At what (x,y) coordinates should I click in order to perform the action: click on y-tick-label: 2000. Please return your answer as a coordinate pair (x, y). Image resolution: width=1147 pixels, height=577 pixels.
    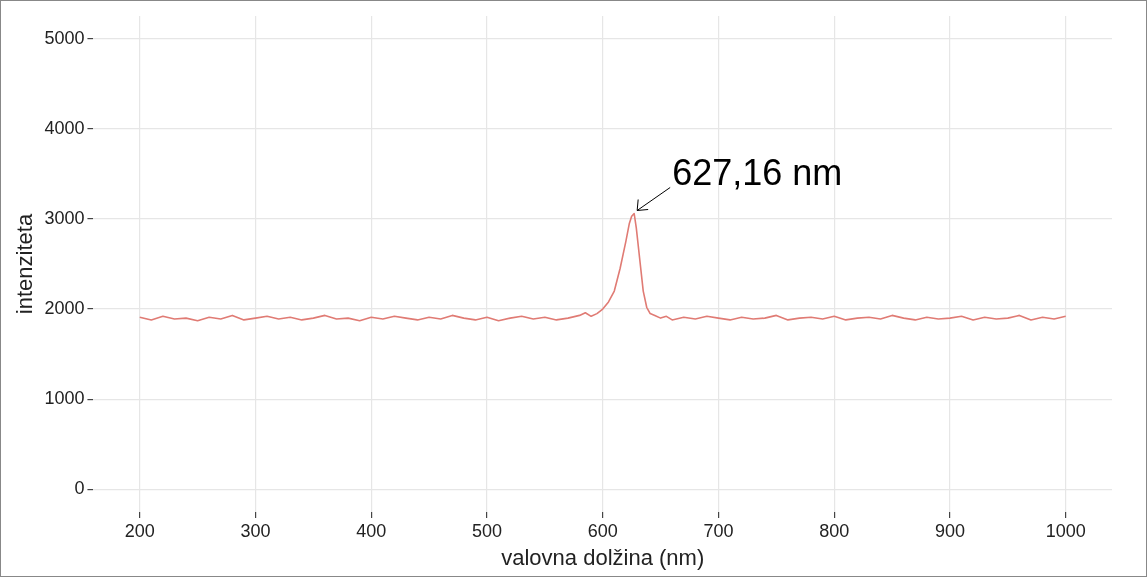
    Looking at the image, I should click on (64, 308).